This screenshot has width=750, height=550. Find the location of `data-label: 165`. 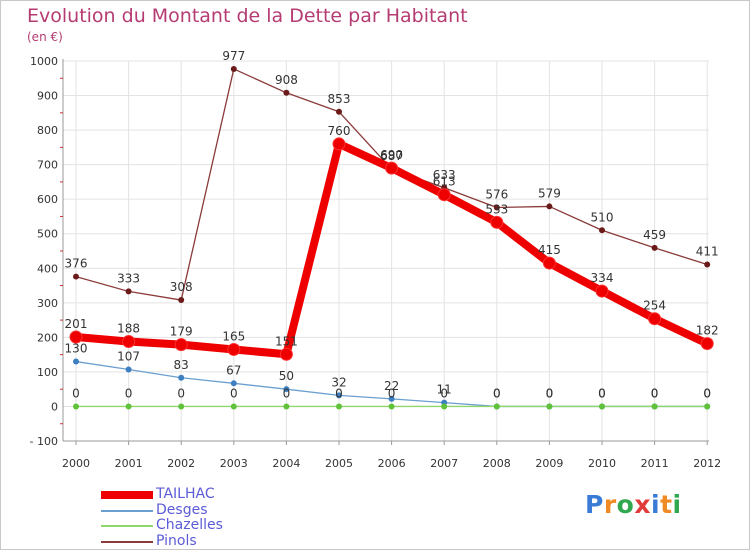

data-label: 165 is located at coordinates (233, 336).